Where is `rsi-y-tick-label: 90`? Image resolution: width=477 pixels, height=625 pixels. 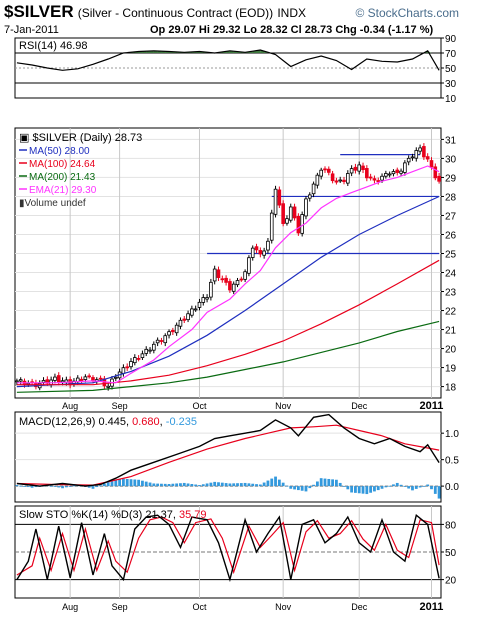 rsi-y-tick-label: 90 is located at coordinates (451, 39).